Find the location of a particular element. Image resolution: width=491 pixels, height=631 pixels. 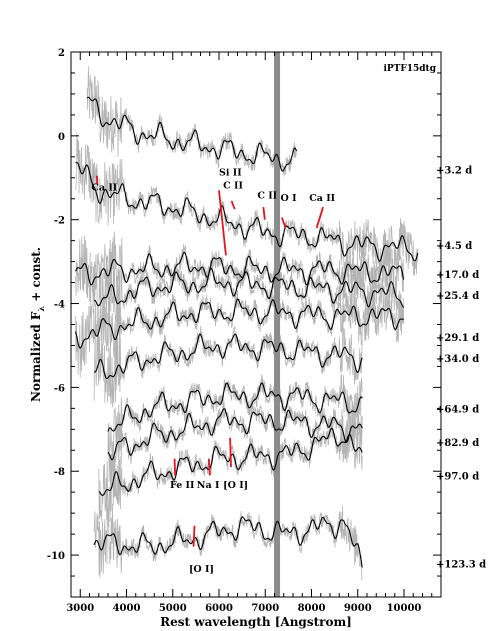

phase-label: +3.2 d is located at coordinates (454, 170).